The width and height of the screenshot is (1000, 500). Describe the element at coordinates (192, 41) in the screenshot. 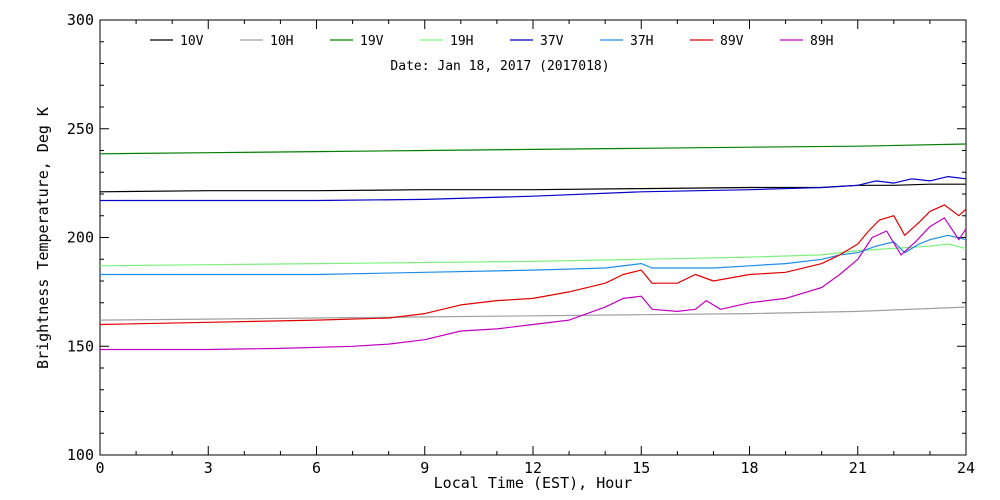

I see `legend-label-10v: 10V` at that location.